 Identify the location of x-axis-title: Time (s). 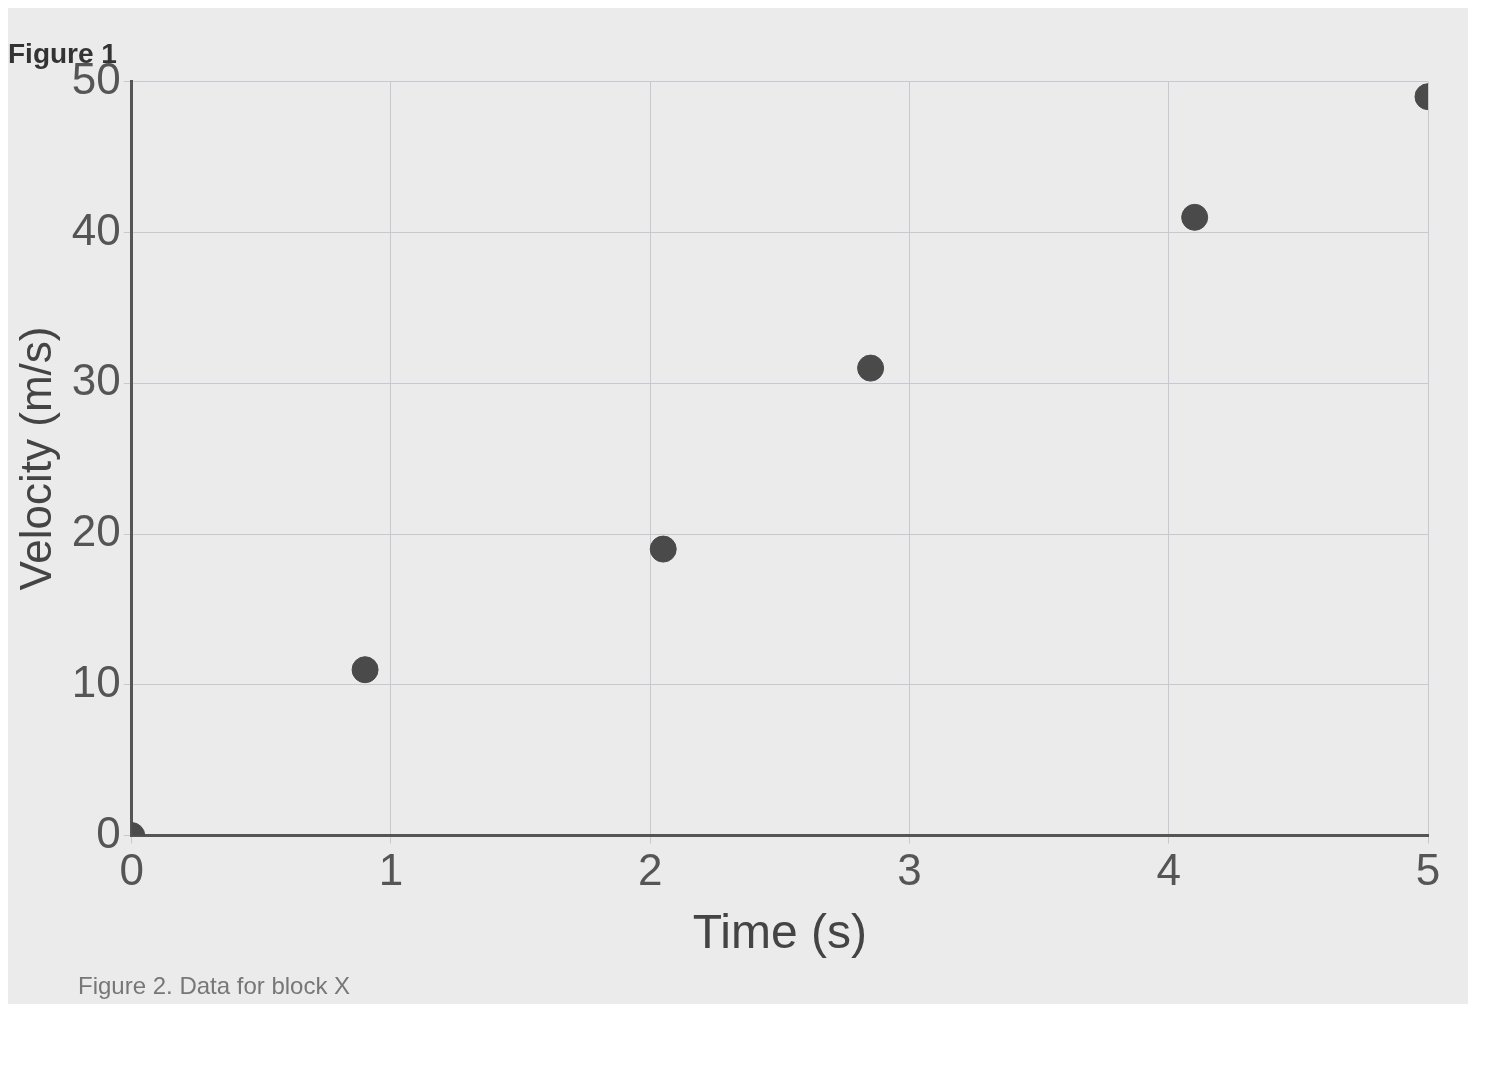
(779, 932).